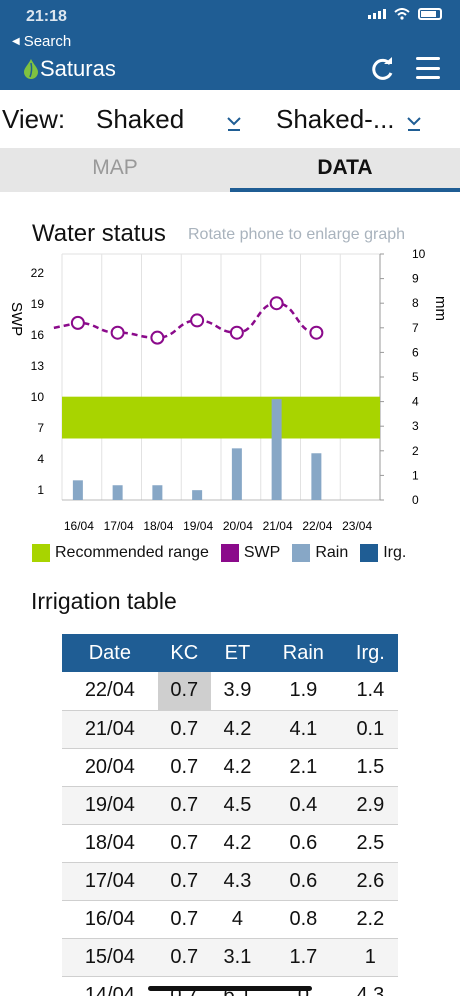 This screenshot has width=460, height=996. Describe the element at coordinates (31, 69) in the screenshot. I see `leaf-drop-icon` at that location.